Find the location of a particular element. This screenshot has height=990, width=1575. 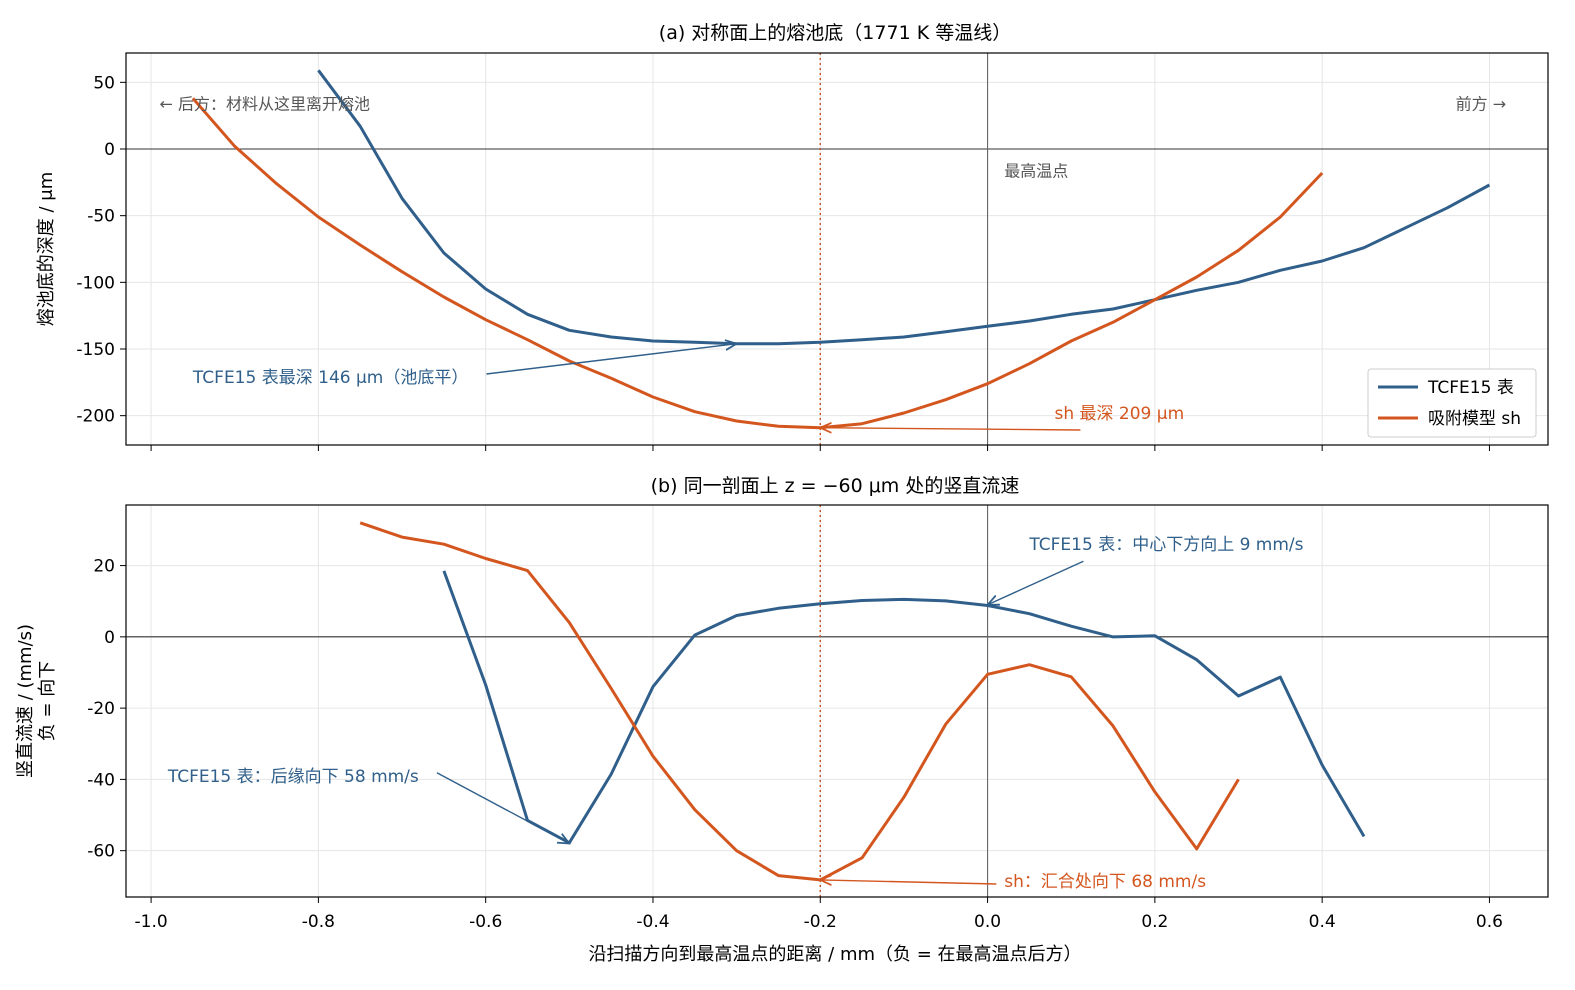

panel-a-x-ticks is located at coordinates (820, 448).